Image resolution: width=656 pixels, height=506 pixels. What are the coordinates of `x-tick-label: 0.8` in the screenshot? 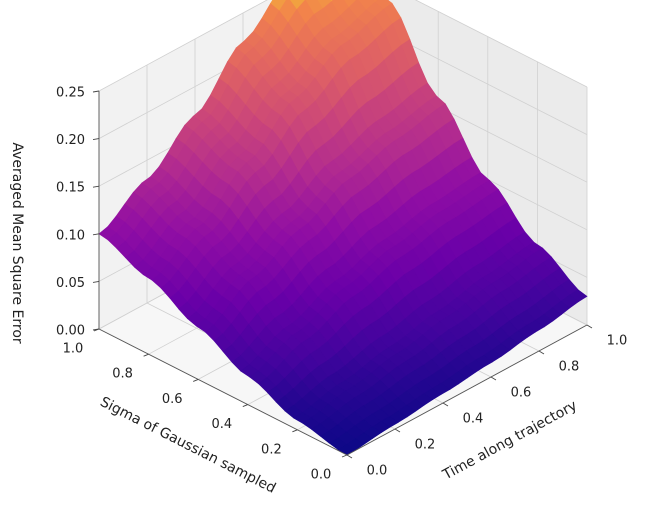 It's located at (569, 367).